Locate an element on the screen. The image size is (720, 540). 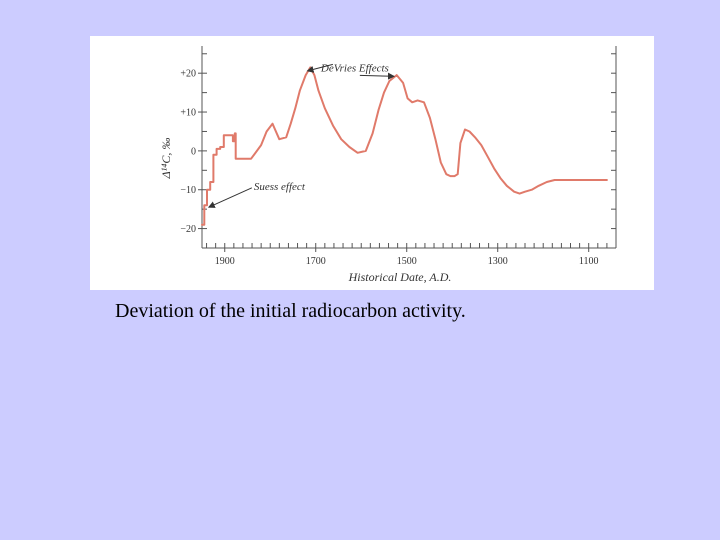
y-tick-label: −20 is located at coordinates (188, 229).